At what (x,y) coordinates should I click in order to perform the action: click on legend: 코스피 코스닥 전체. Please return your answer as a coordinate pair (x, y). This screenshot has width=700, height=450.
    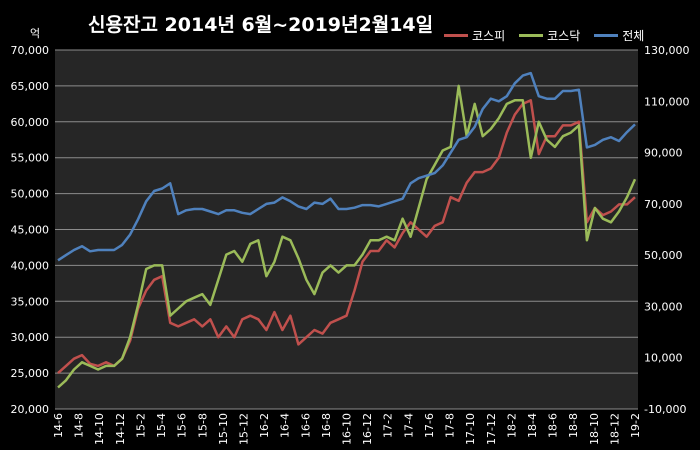
    Looking at the image, I should click on (544, 35).